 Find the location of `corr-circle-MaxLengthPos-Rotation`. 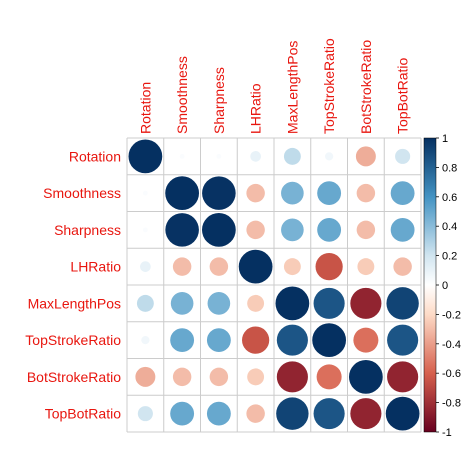

corr-circle-MaxLengthPos-Rotation is located at coordinates (145, 303).